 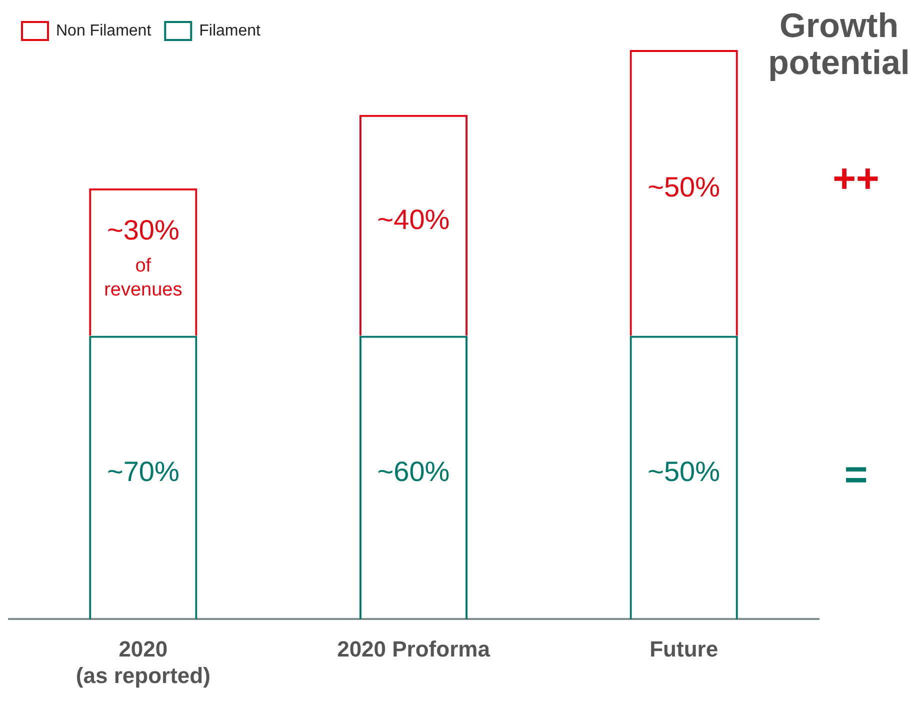 What do you see at coordinates (230, 31) in the screenshot?
I see `legend-label: Filament` at bounding box center [230, 31].